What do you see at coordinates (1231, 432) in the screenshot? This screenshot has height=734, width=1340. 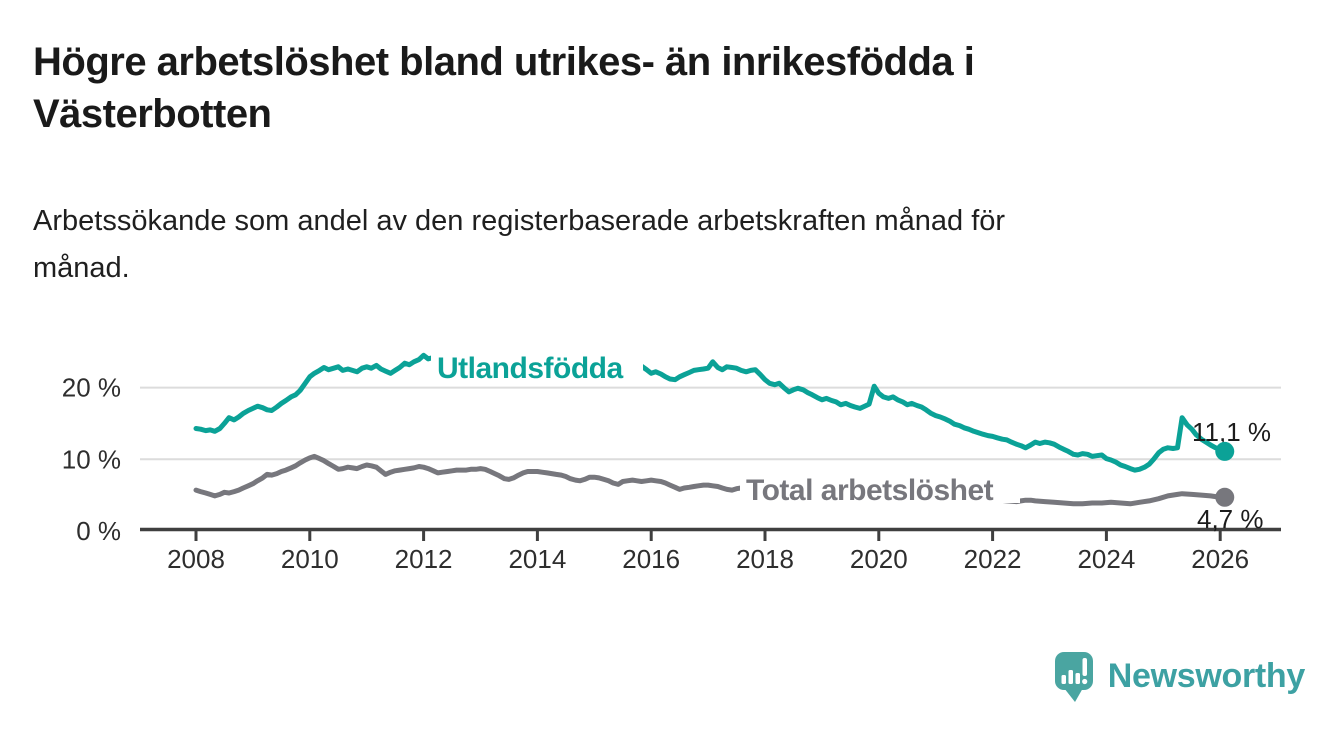 I see `end-value-label-utlandsfodda: 11,1 %` at bounding box center [1231, 432].